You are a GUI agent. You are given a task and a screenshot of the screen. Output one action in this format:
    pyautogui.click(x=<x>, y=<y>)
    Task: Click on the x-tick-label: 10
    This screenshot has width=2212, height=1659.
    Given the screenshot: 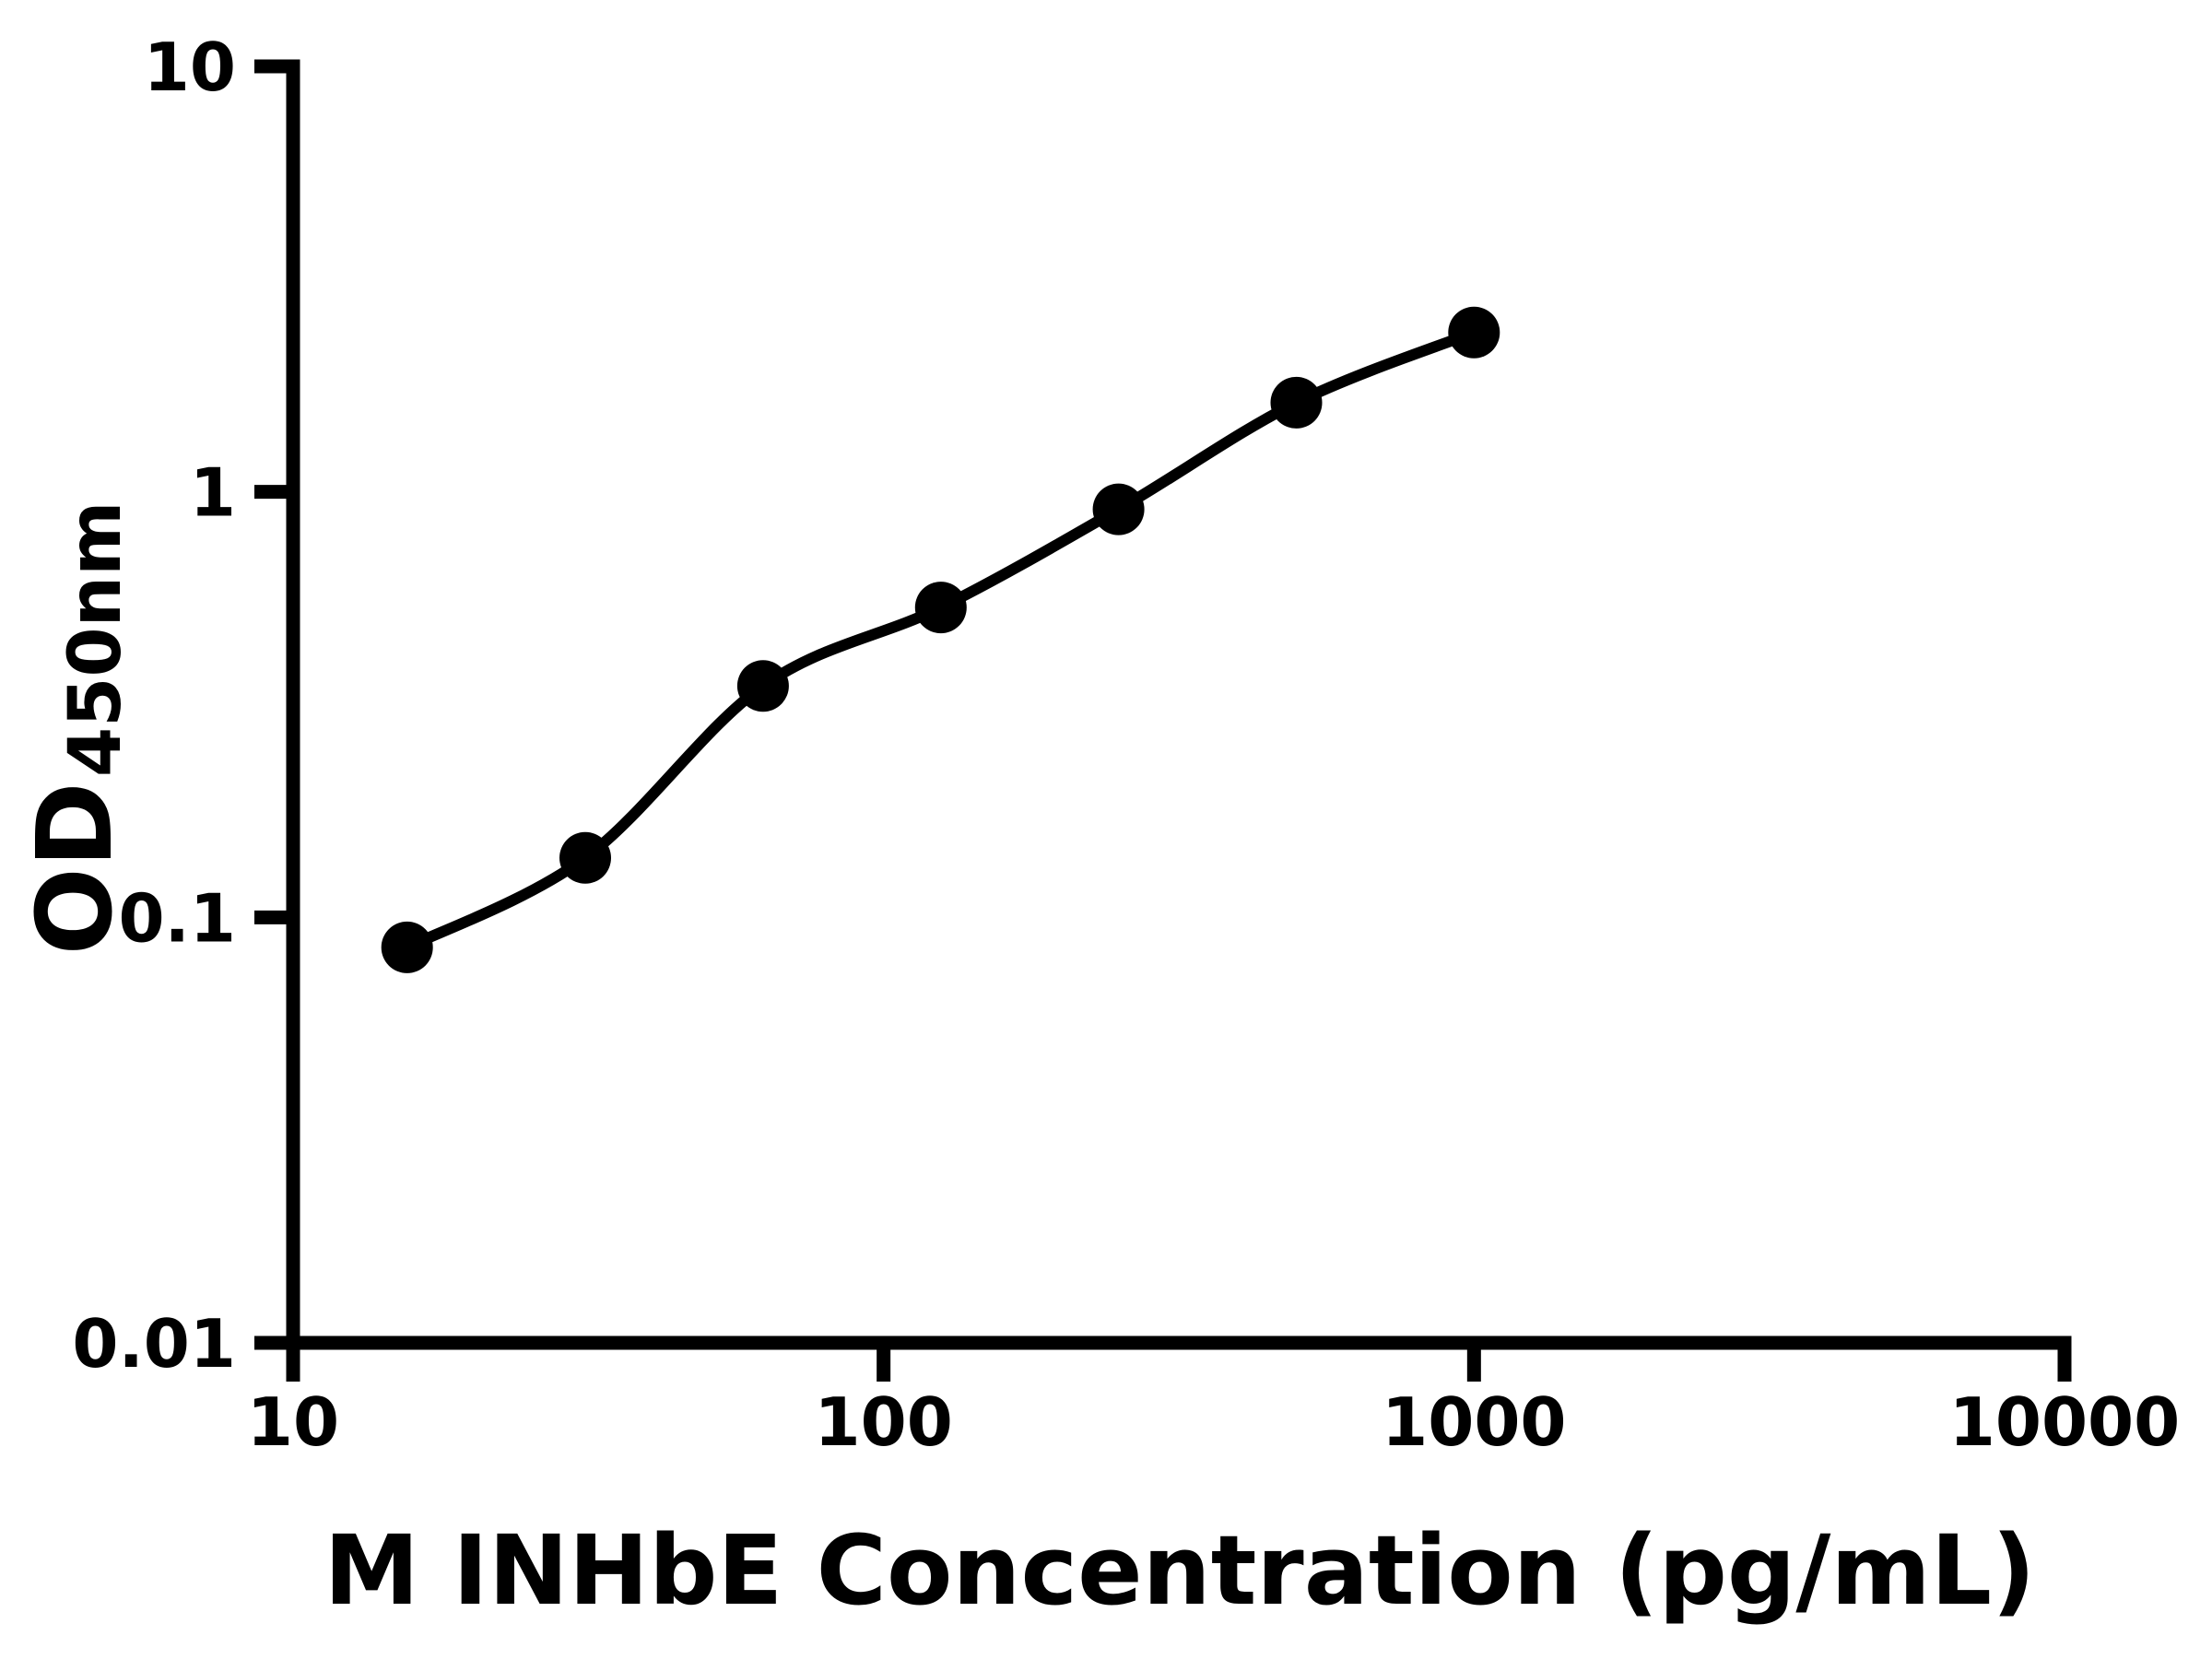 What is the action you would take?
    pyautogui.click(x=293, y=1422)
    